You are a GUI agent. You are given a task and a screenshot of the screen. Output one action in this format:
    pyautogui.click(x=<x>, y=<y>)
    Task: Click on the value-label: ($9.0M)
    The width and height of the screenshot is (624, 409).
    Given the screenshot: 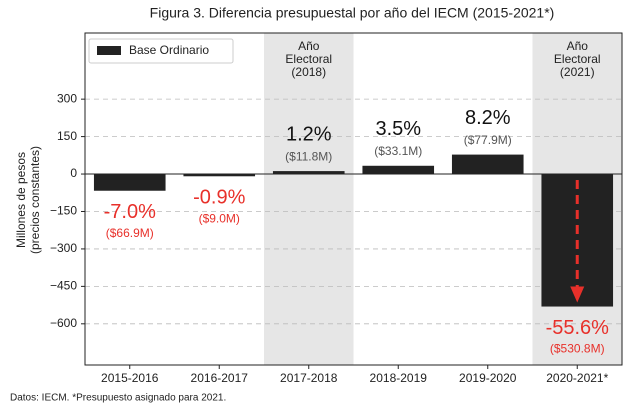 What is the action you would take?
    pyautogui.click(x=219, y=218)
    